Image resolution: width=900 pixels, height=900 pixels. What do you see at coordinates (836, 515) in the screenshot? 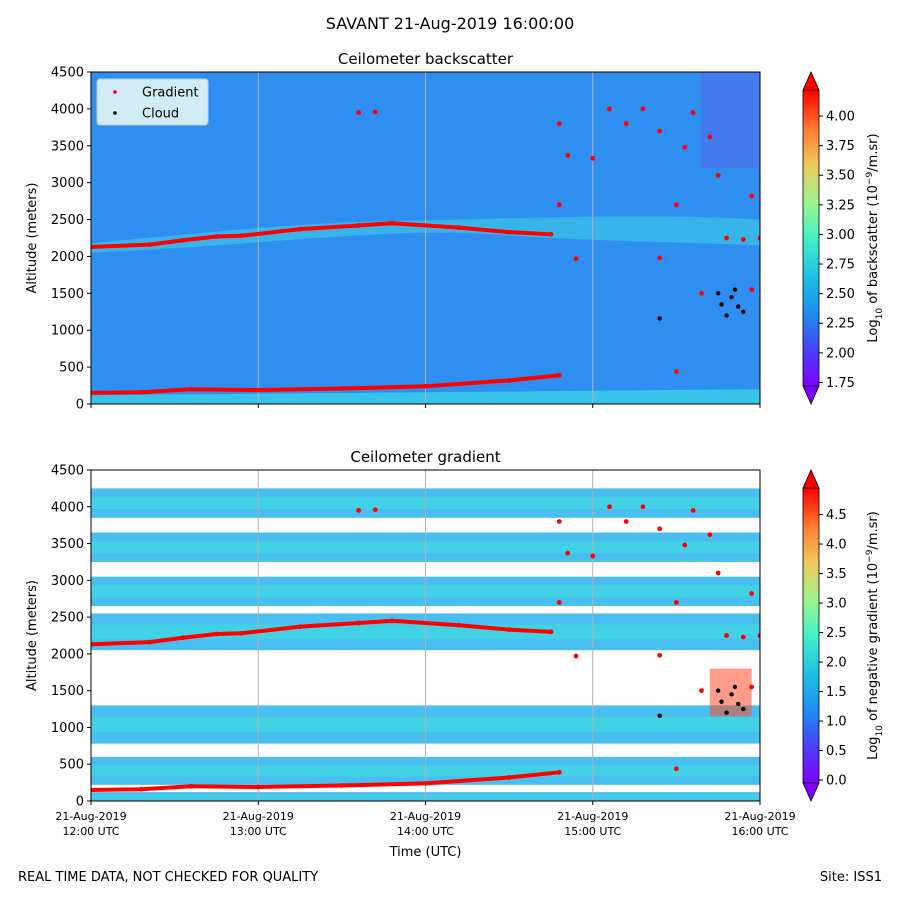
I see `gradient-colorbar-tick-label: 4.5` at bounding box center [836, 515].